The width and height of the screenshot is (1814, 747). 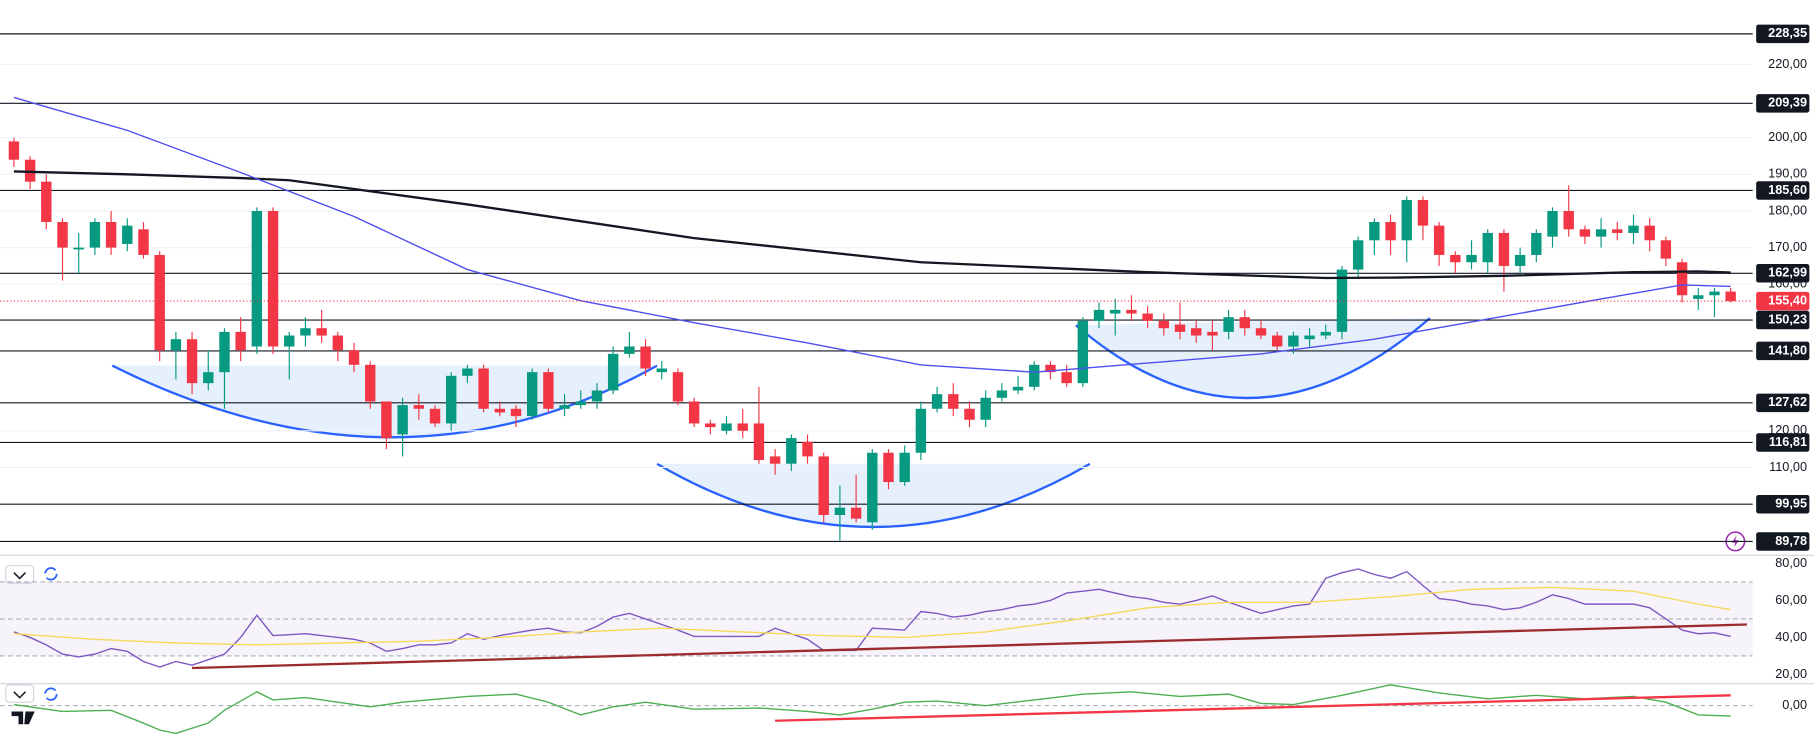 I want to click on last-price-label: 155,40, so click(x=1787, y=299).